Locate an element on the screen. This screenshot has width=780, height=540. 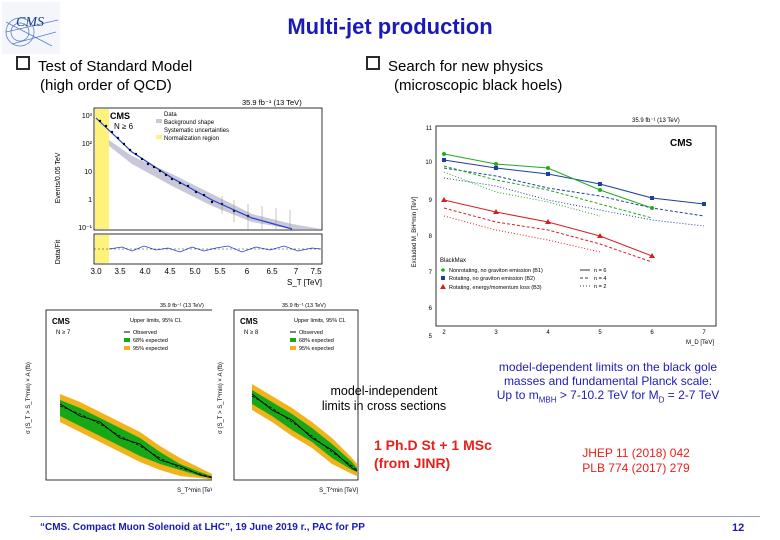
st-xlabel: S_T [TeV] is located at coordinates (304, 282).